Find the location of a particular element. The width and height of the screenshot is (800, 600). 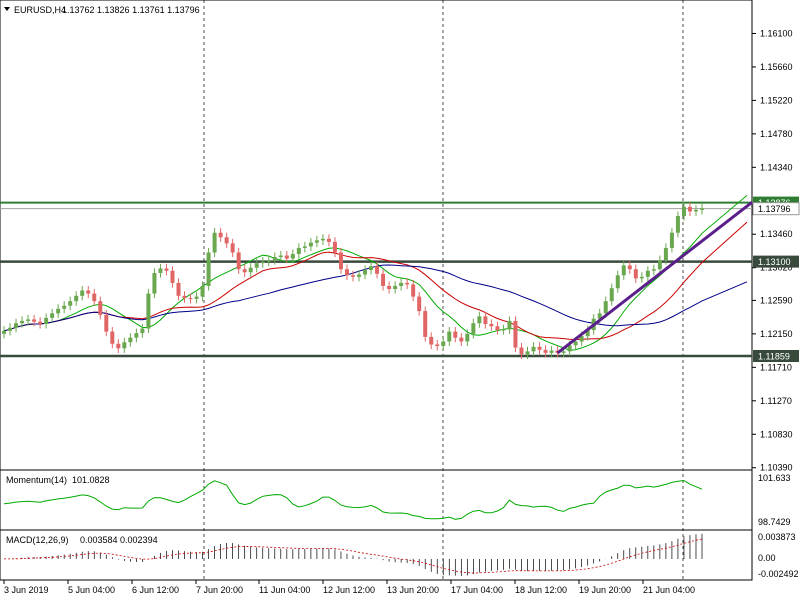

triangle-down-icon is located at coordinates (7, 9).